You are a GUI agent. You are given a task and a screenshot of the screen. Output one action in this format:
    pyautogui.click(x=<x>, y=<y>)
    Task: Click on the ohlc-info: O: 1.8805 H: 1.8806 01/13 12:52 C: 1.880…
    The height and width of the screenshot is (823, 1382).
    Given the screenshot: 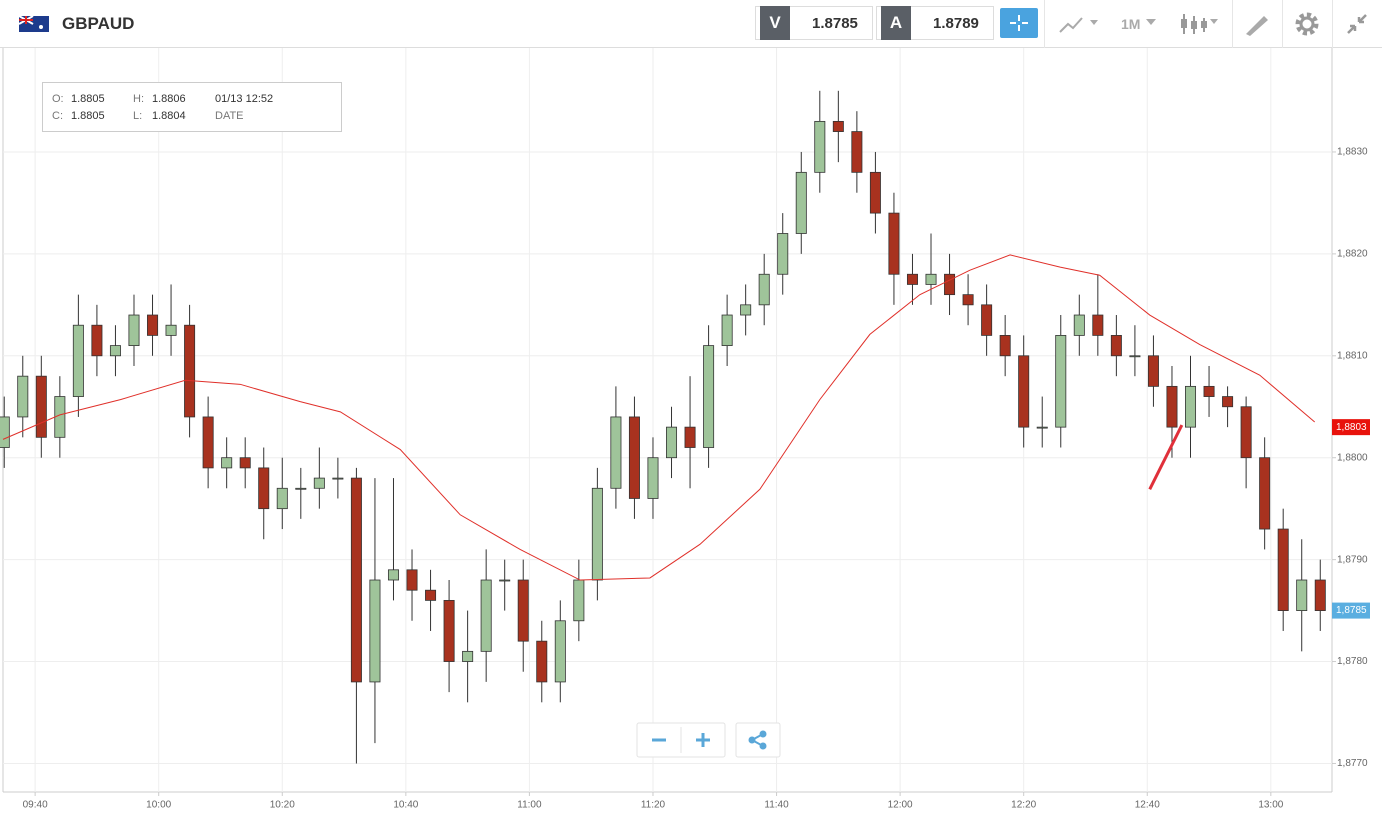 What is the action you would take?
    pyautogui.click(x=192, y=107)
    